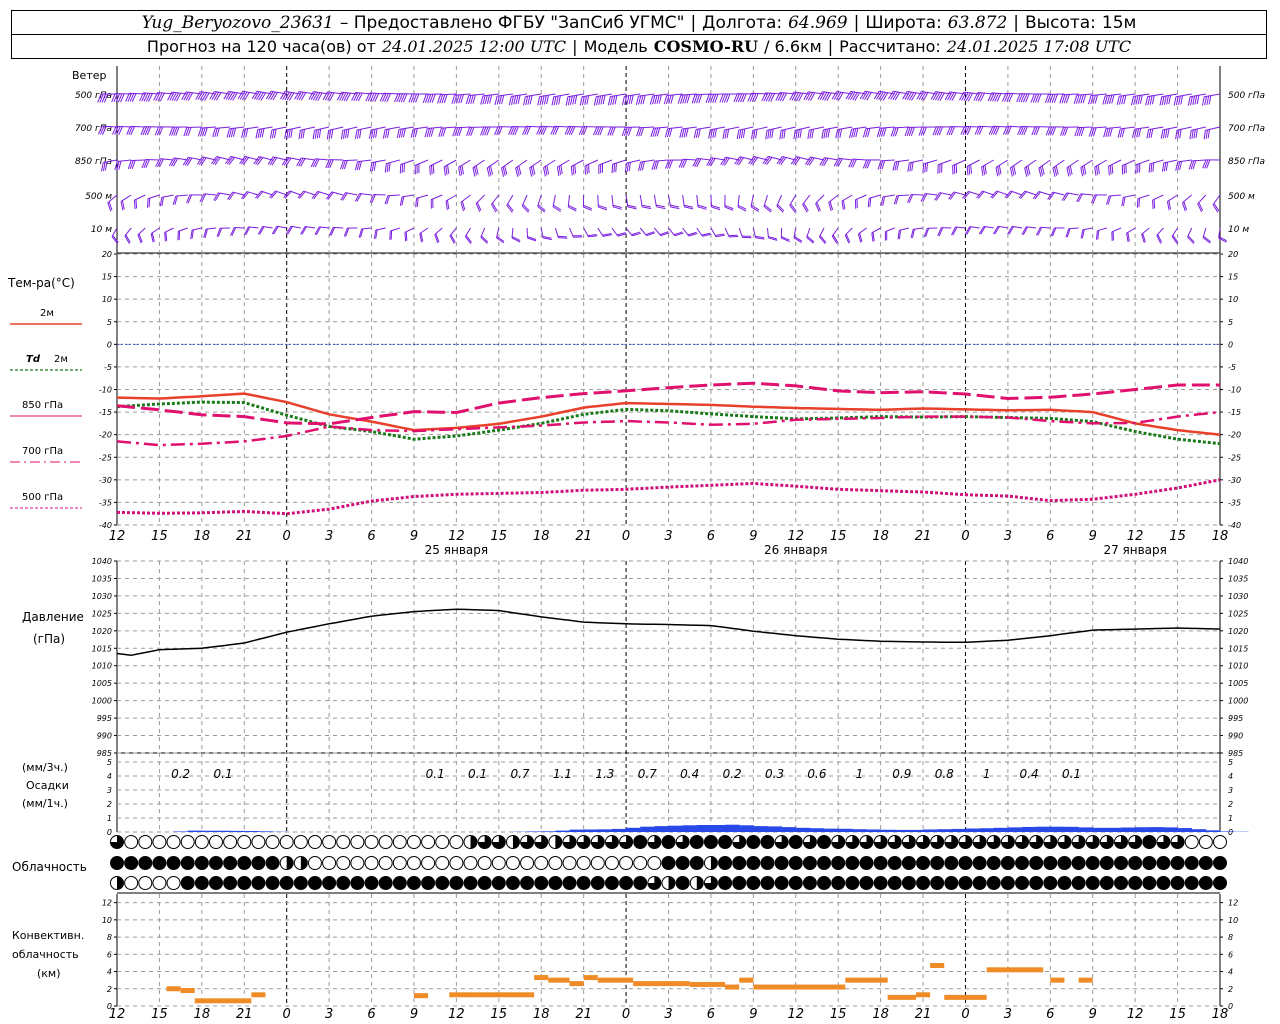 The height and width of the screenshot is (1024, 1280). What do you see at coordinates (668, 1014) in the screenshot?
I see `x-tick-label-bottom: 3` at bounding box center [668, 1014].